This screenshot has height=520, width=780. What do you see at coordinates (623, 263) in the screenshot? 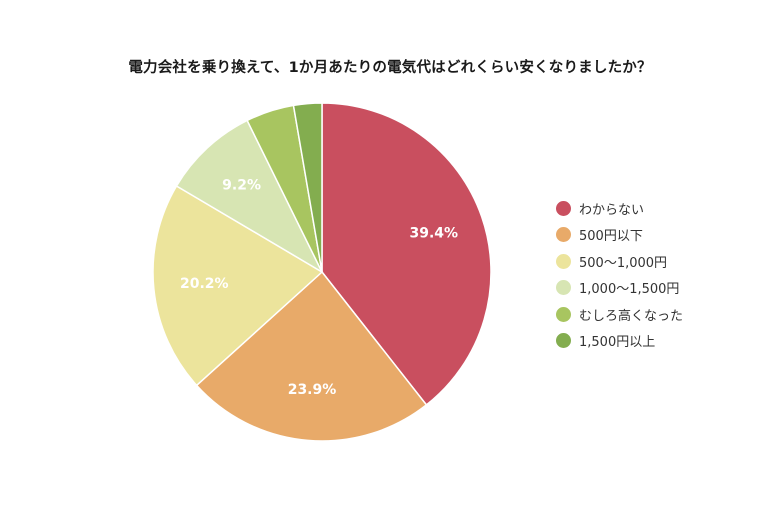
I see `legend-label: 500～1,000円` at bounding box center [623, 263].